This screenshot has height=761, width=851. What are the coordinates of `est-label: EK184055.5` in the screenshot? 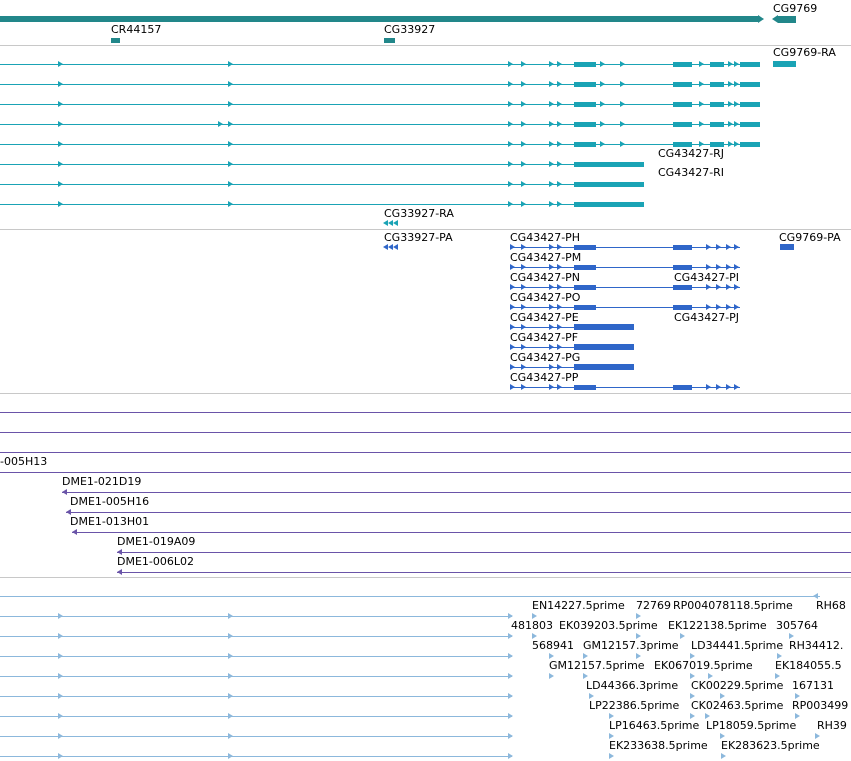 It's located at (808, 665).